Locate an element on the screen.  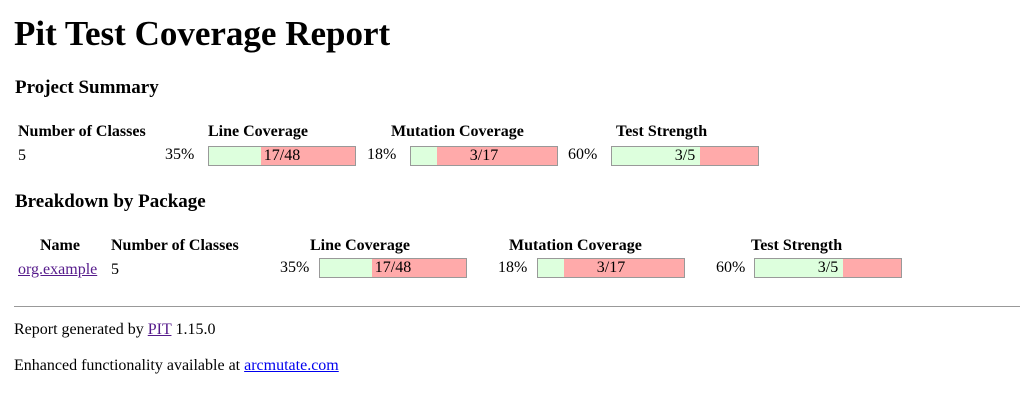
summary-test-strength-fill is located at coordinates (656, 156).